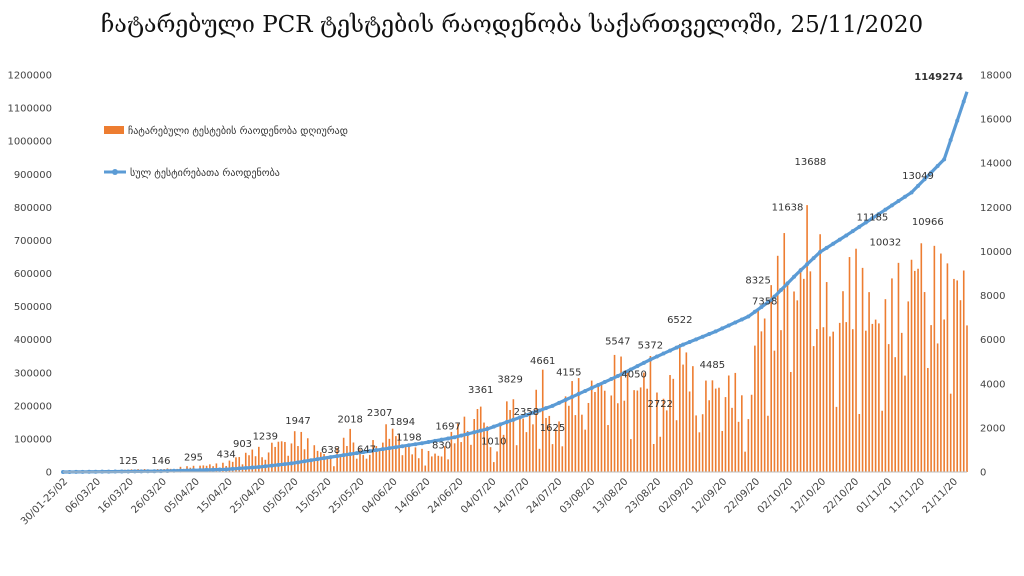 Image resolution: width=1024 pixels, height=576 pixels. What do you see at coordinates (33, 208) in the screenshot?
I see `left-axis-tick-label: 800000` at bounding box center [33, 208].